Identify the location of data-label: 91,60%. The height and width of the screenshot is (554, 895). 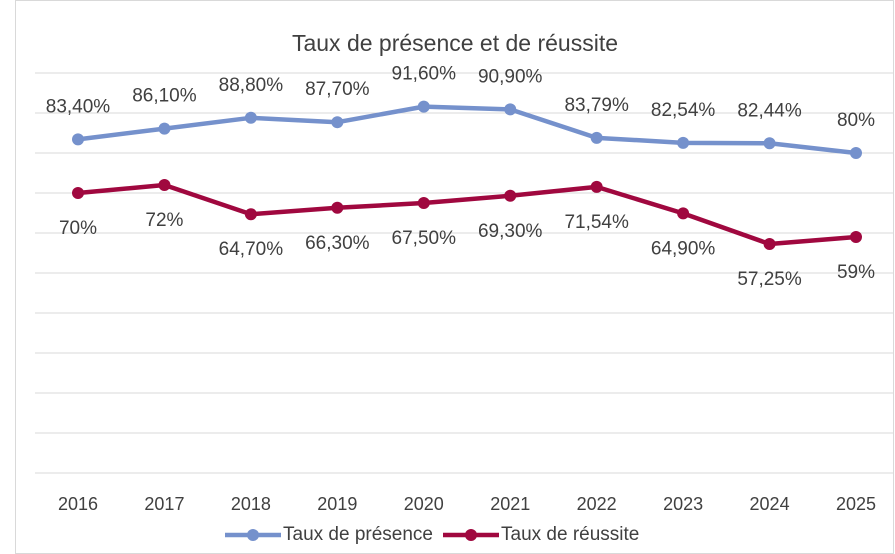
(424, 74).